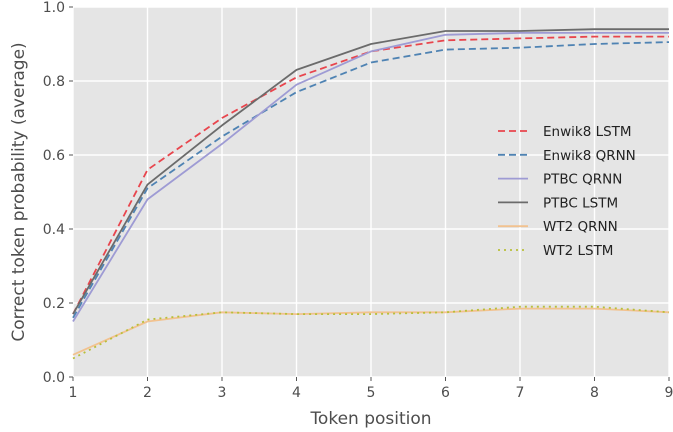 The width and height of the screenshot is (673, 432). Describe the element at coordinates (54, 82) in the screenshot. I see `y-tick-label: 0.8` at that location.